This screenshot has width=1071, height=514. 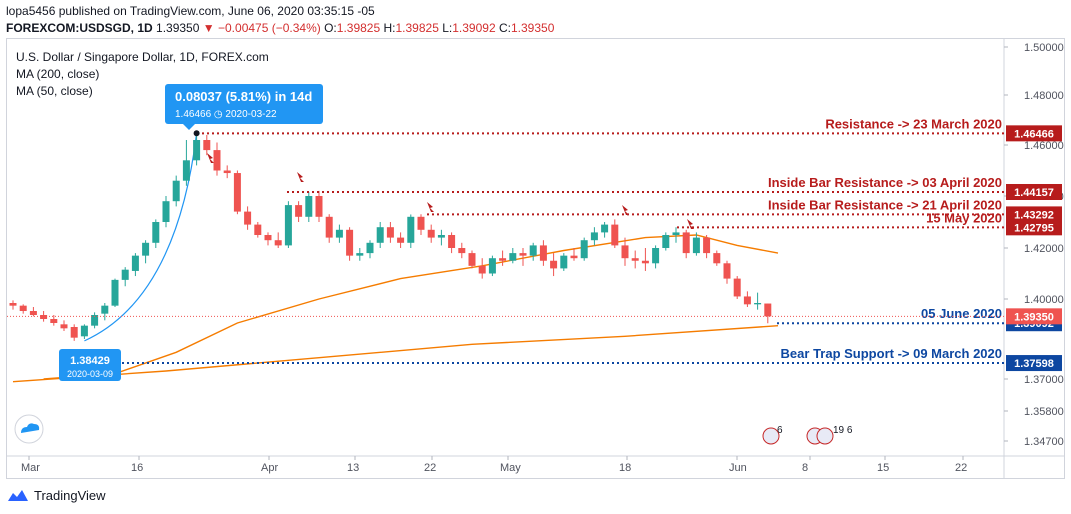 What do you see at coordinates (30, 468) in the screenshot?
I see `x-tick-label: Mar` at bounding box center [30, 468].